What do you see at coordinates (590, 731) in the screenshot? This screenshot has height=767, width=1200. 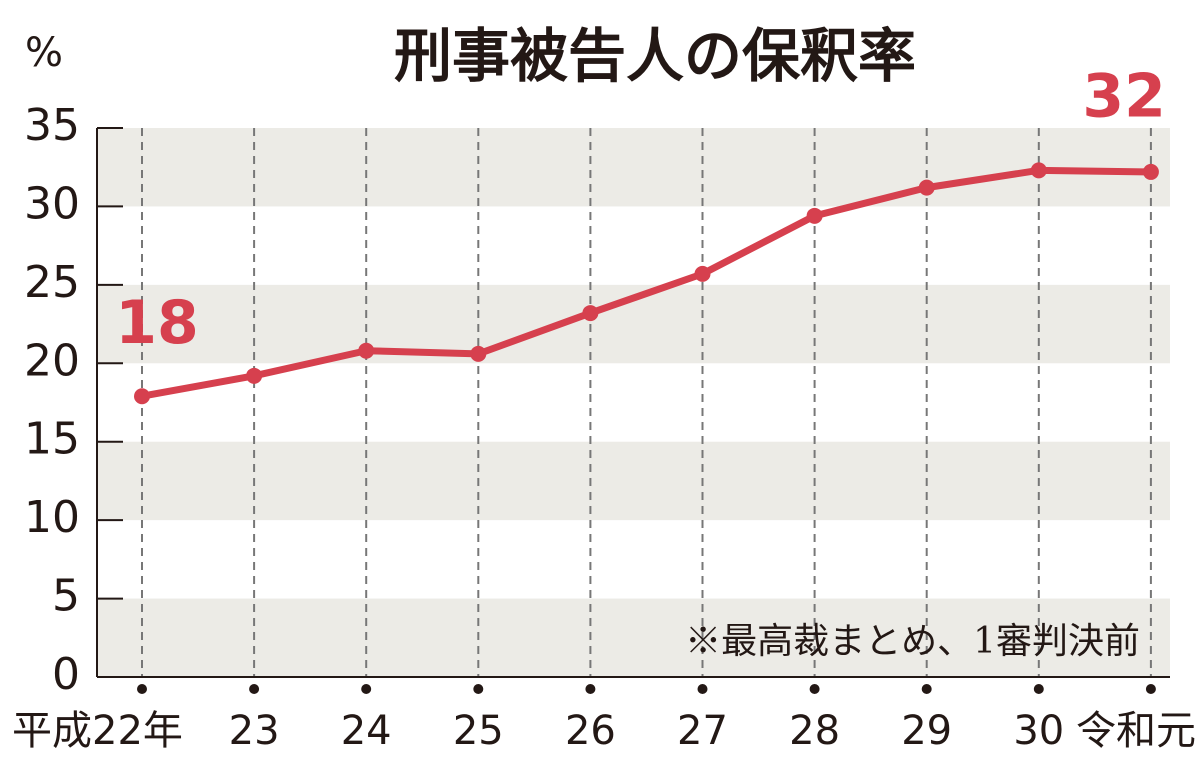 I see `x-tick-label: 26` at bounding box center [590, 731].